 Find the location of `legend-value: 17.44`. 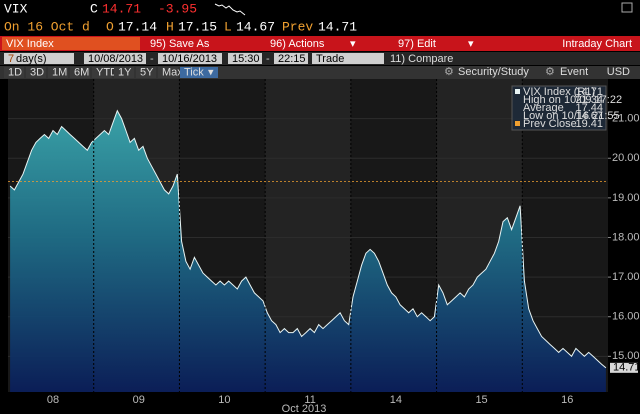

legend-value: 17.44 is located at coordinates (589, 108).